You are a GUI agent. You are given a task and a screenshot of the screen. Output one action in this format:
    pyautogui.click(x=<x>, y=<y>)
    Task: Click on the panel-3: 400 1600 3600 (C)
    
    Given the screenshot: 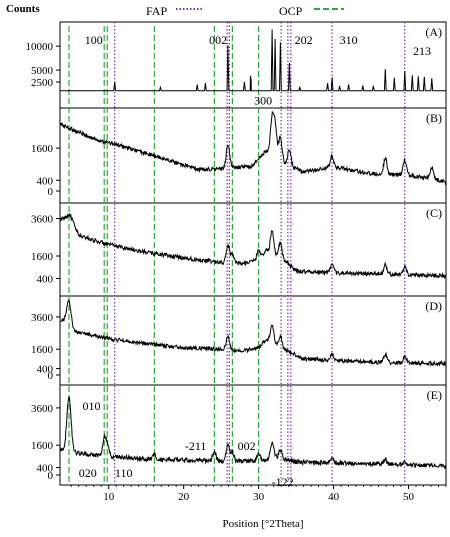 What is the action you would take?
    pyautogui.click(x=239, y=246)
    